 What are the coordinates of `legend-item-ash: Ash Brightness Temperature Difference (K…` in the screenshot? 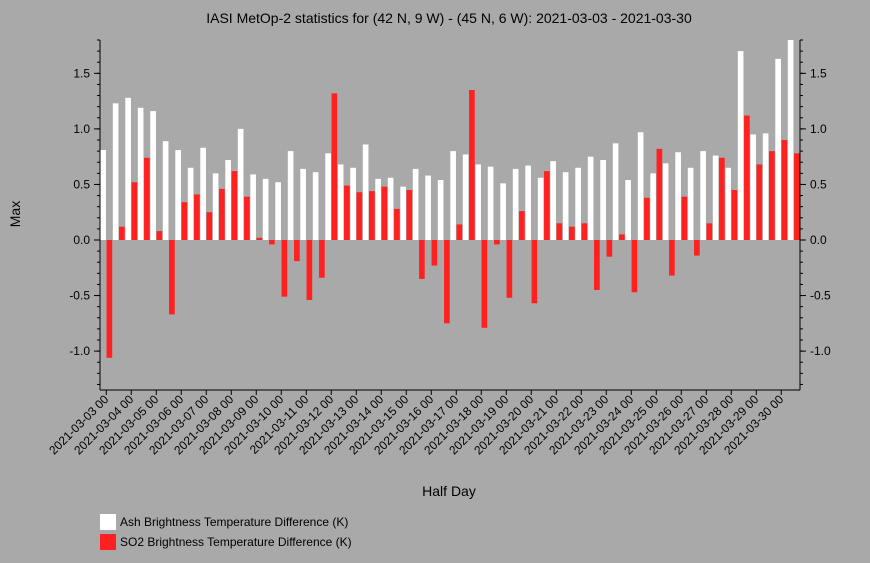 It's located at (226, 522).